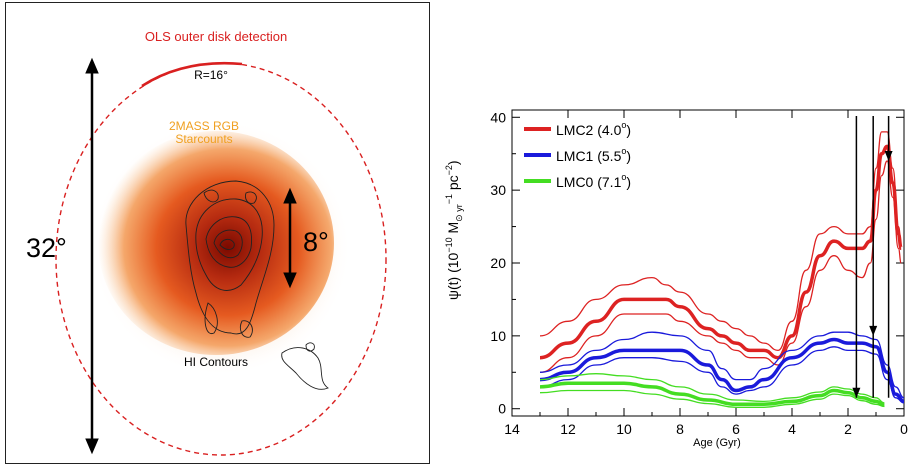  I want to click on hi-contours, so click(257, 285).